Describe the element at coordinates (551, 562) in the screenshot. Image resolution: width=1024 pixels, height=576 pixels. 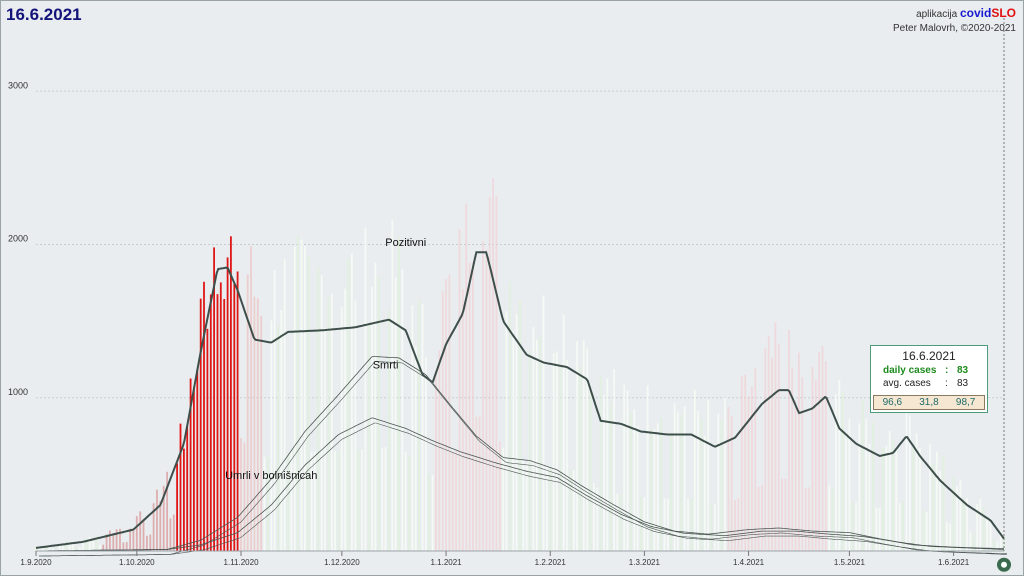
I see `x-tick-label: 1.2.2021` at that location.